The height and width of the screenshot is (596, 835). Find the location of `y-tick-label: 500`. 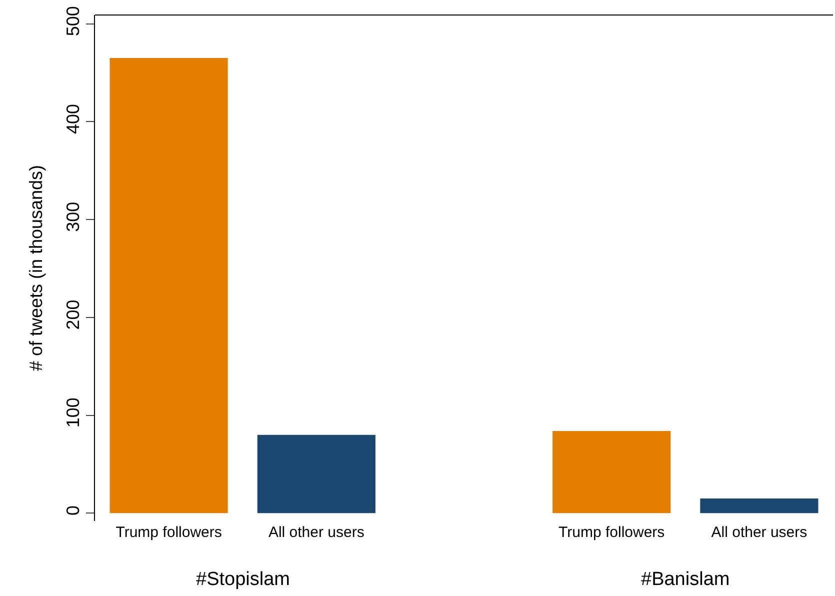

y-tick-label: 500 is located at coordinates (72, 21).